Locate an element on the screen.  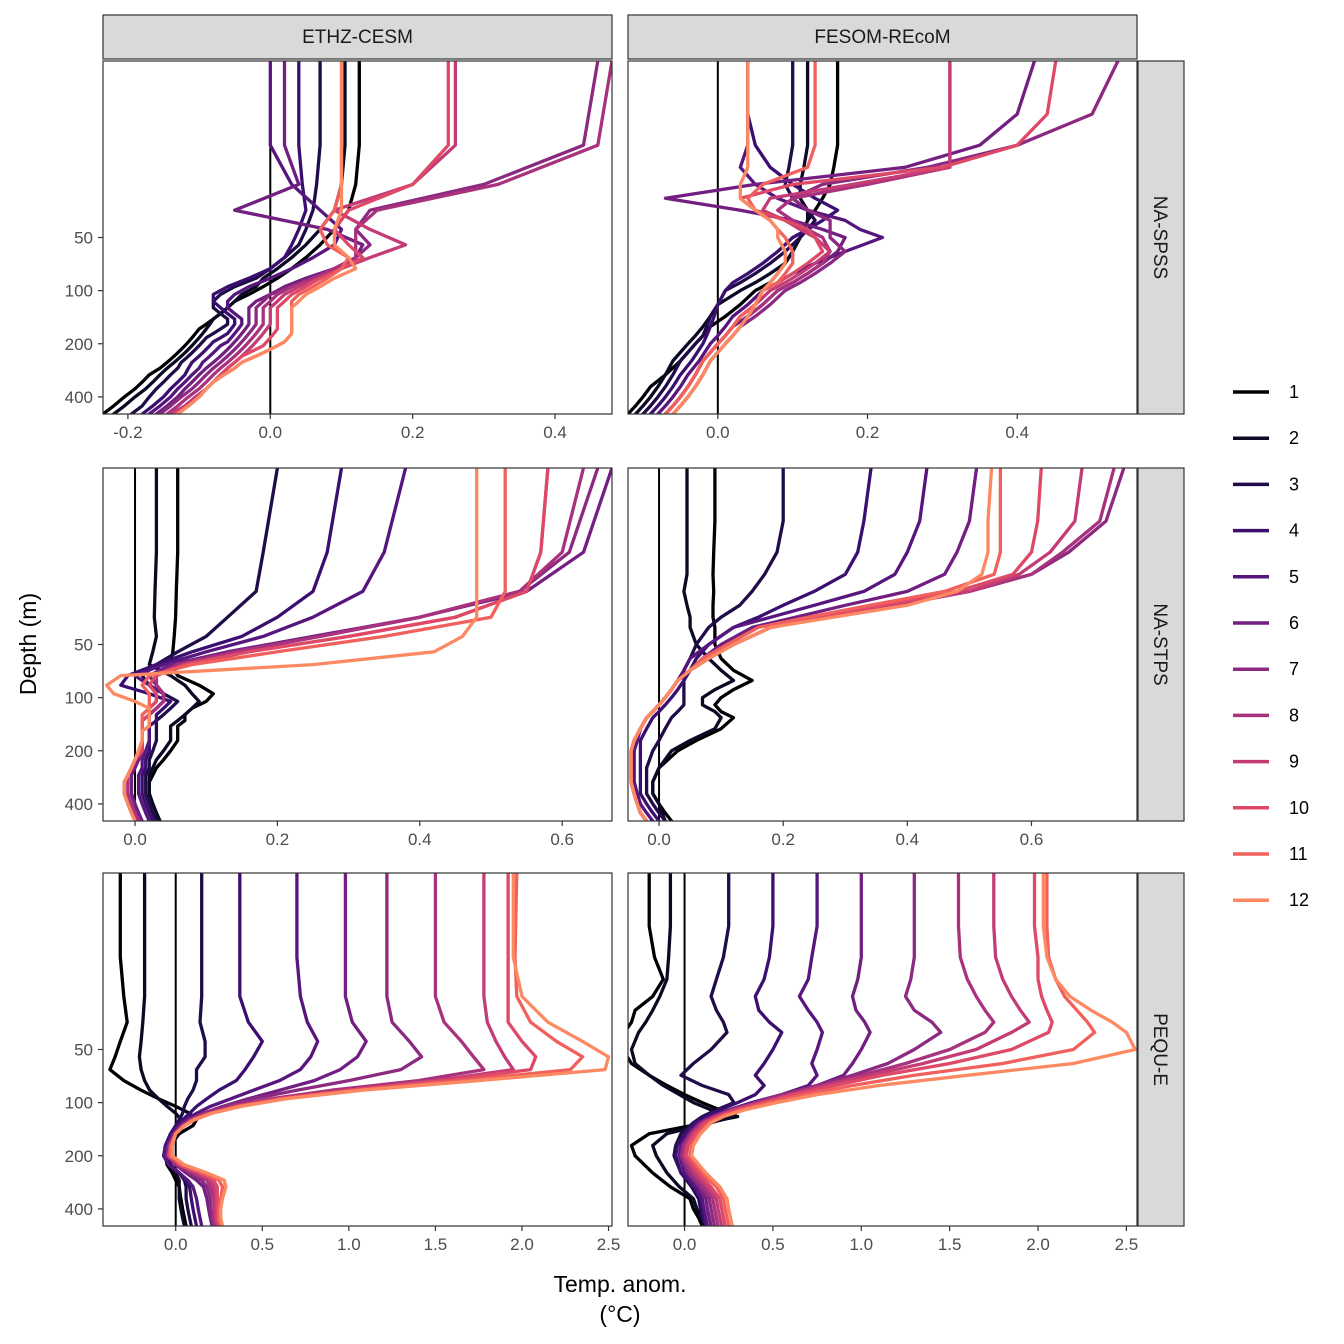
x-axis-title: Temp. anom. is located at coordinates (620, 1284).